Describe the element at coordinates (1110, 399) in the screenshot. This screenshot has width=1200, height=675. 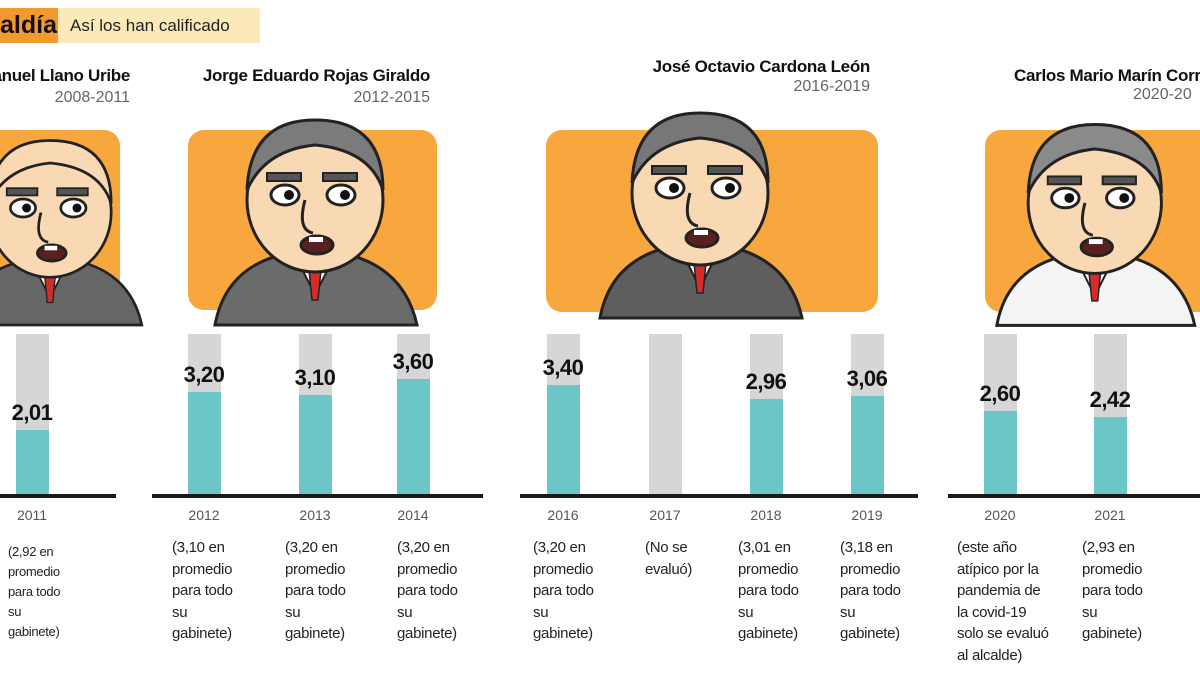
I see `bar-value-label: 2,42` at that location.